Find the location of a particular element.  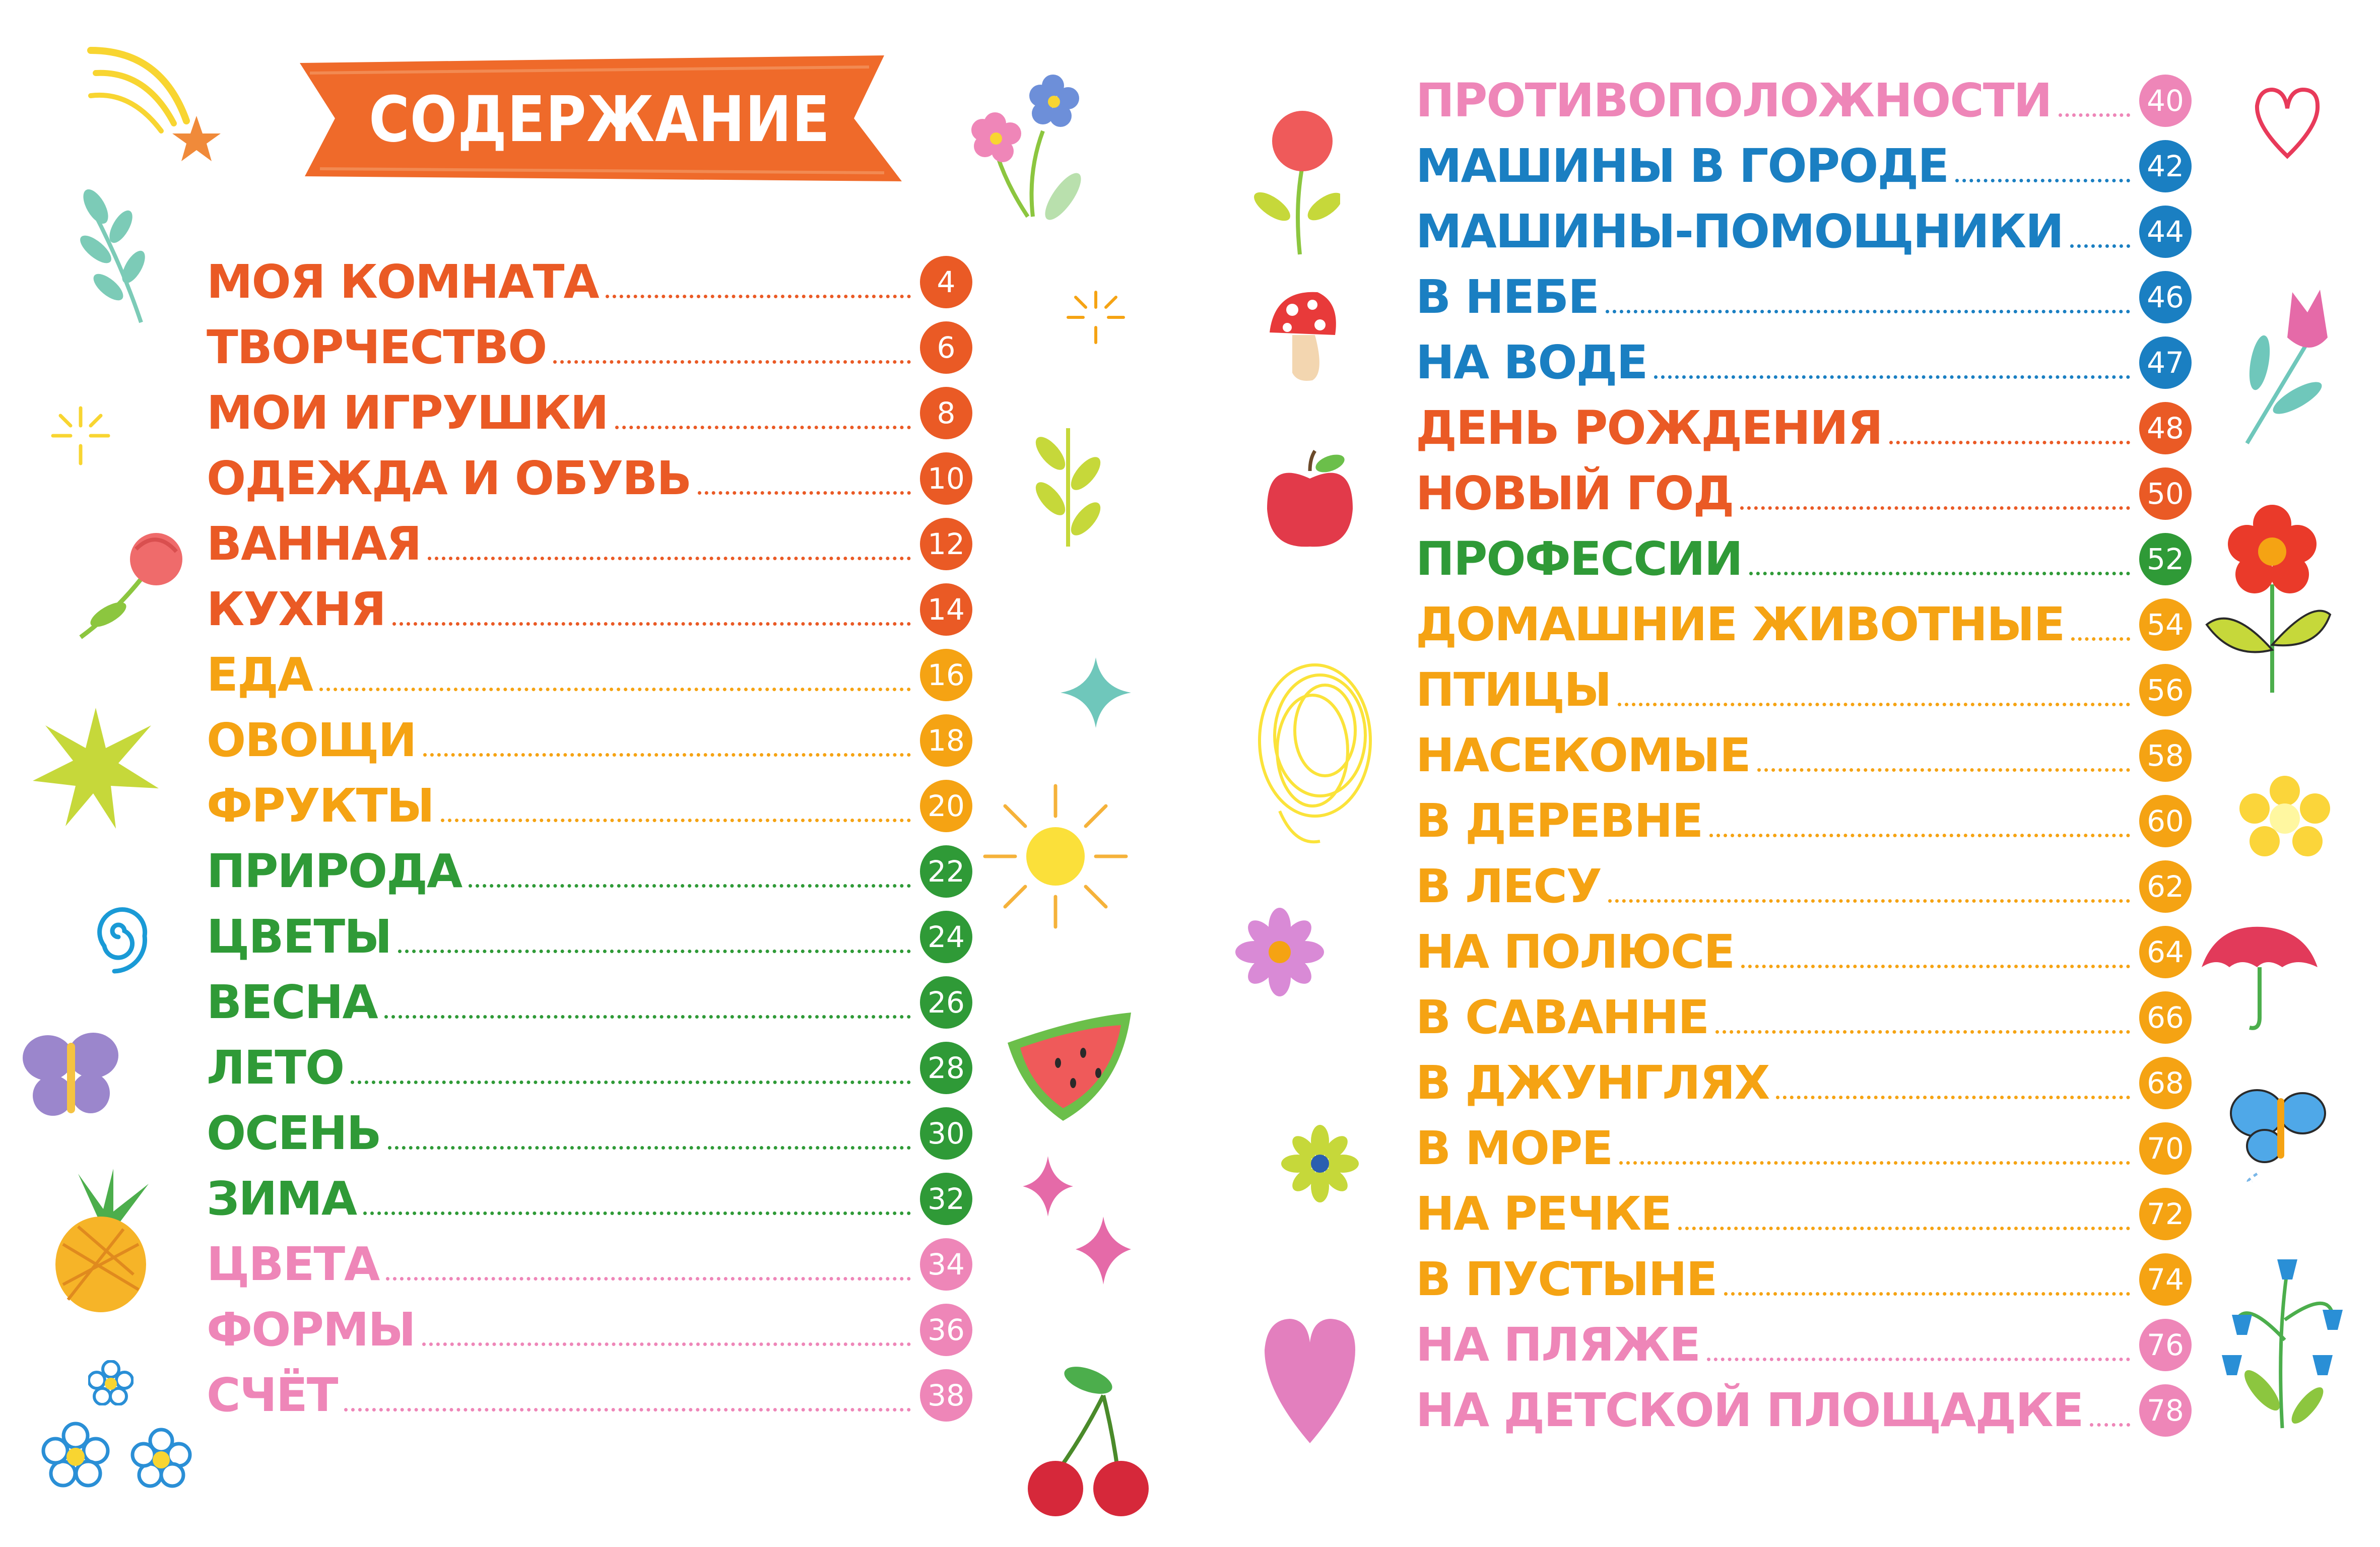

toc-entry: В ДЖУНГЛЯХ 68 is located at coordinates (1804, 1081).